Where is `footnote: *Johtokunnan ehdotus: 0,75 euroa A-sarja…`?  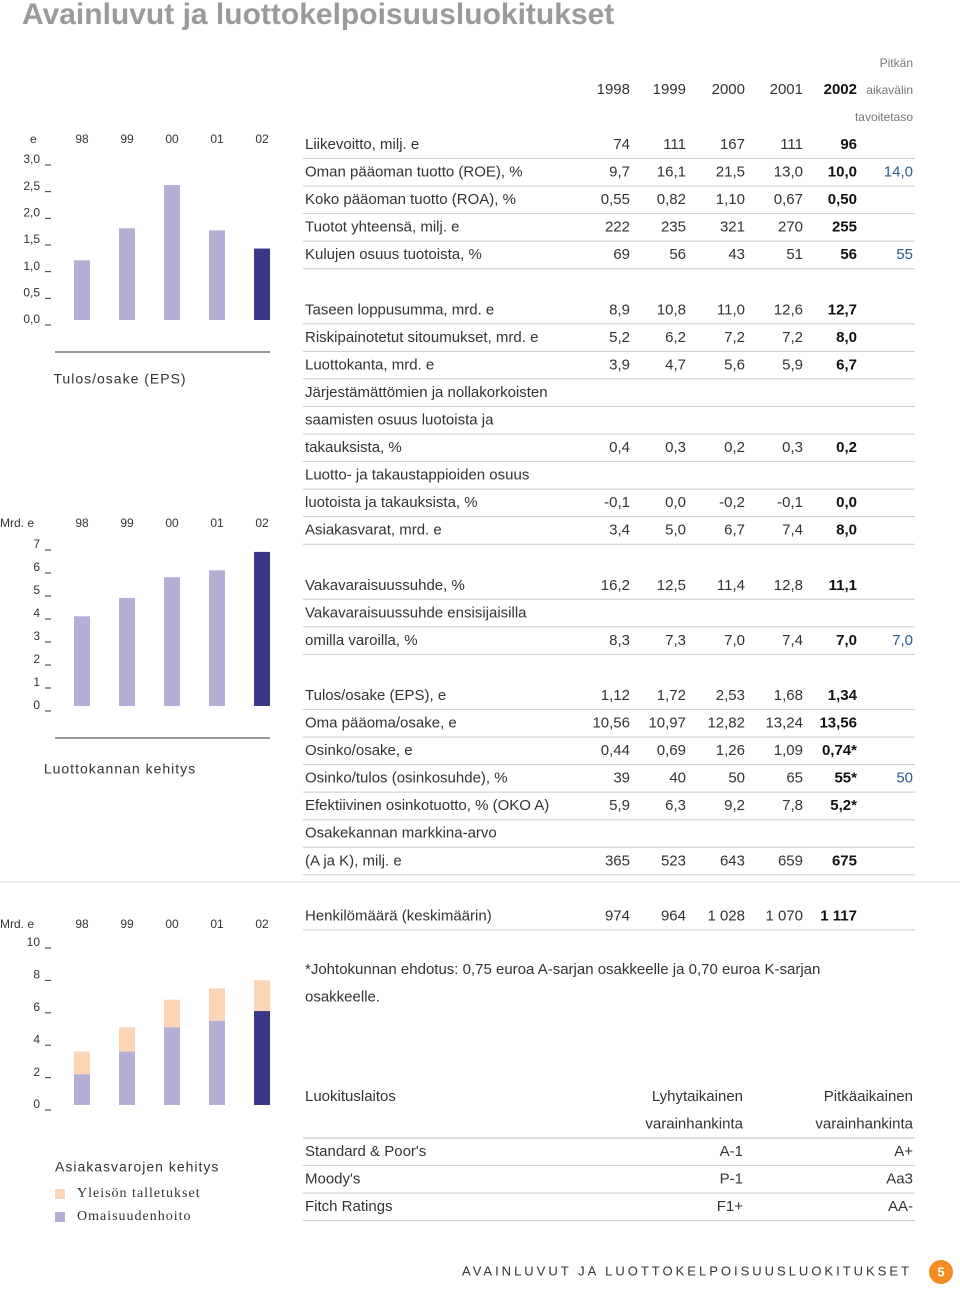
footnote: *Johtokunnan ehdotus: 0,75 euroa A-sarja… is located at coordinates (562, 969).